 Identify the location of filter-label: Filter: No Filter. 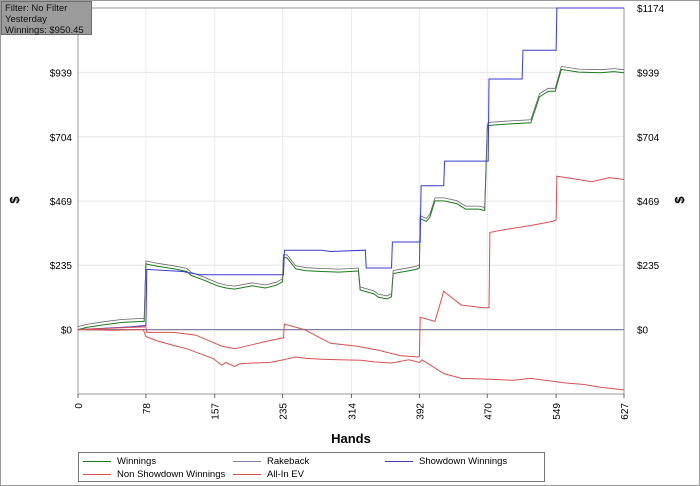
(36, 8).